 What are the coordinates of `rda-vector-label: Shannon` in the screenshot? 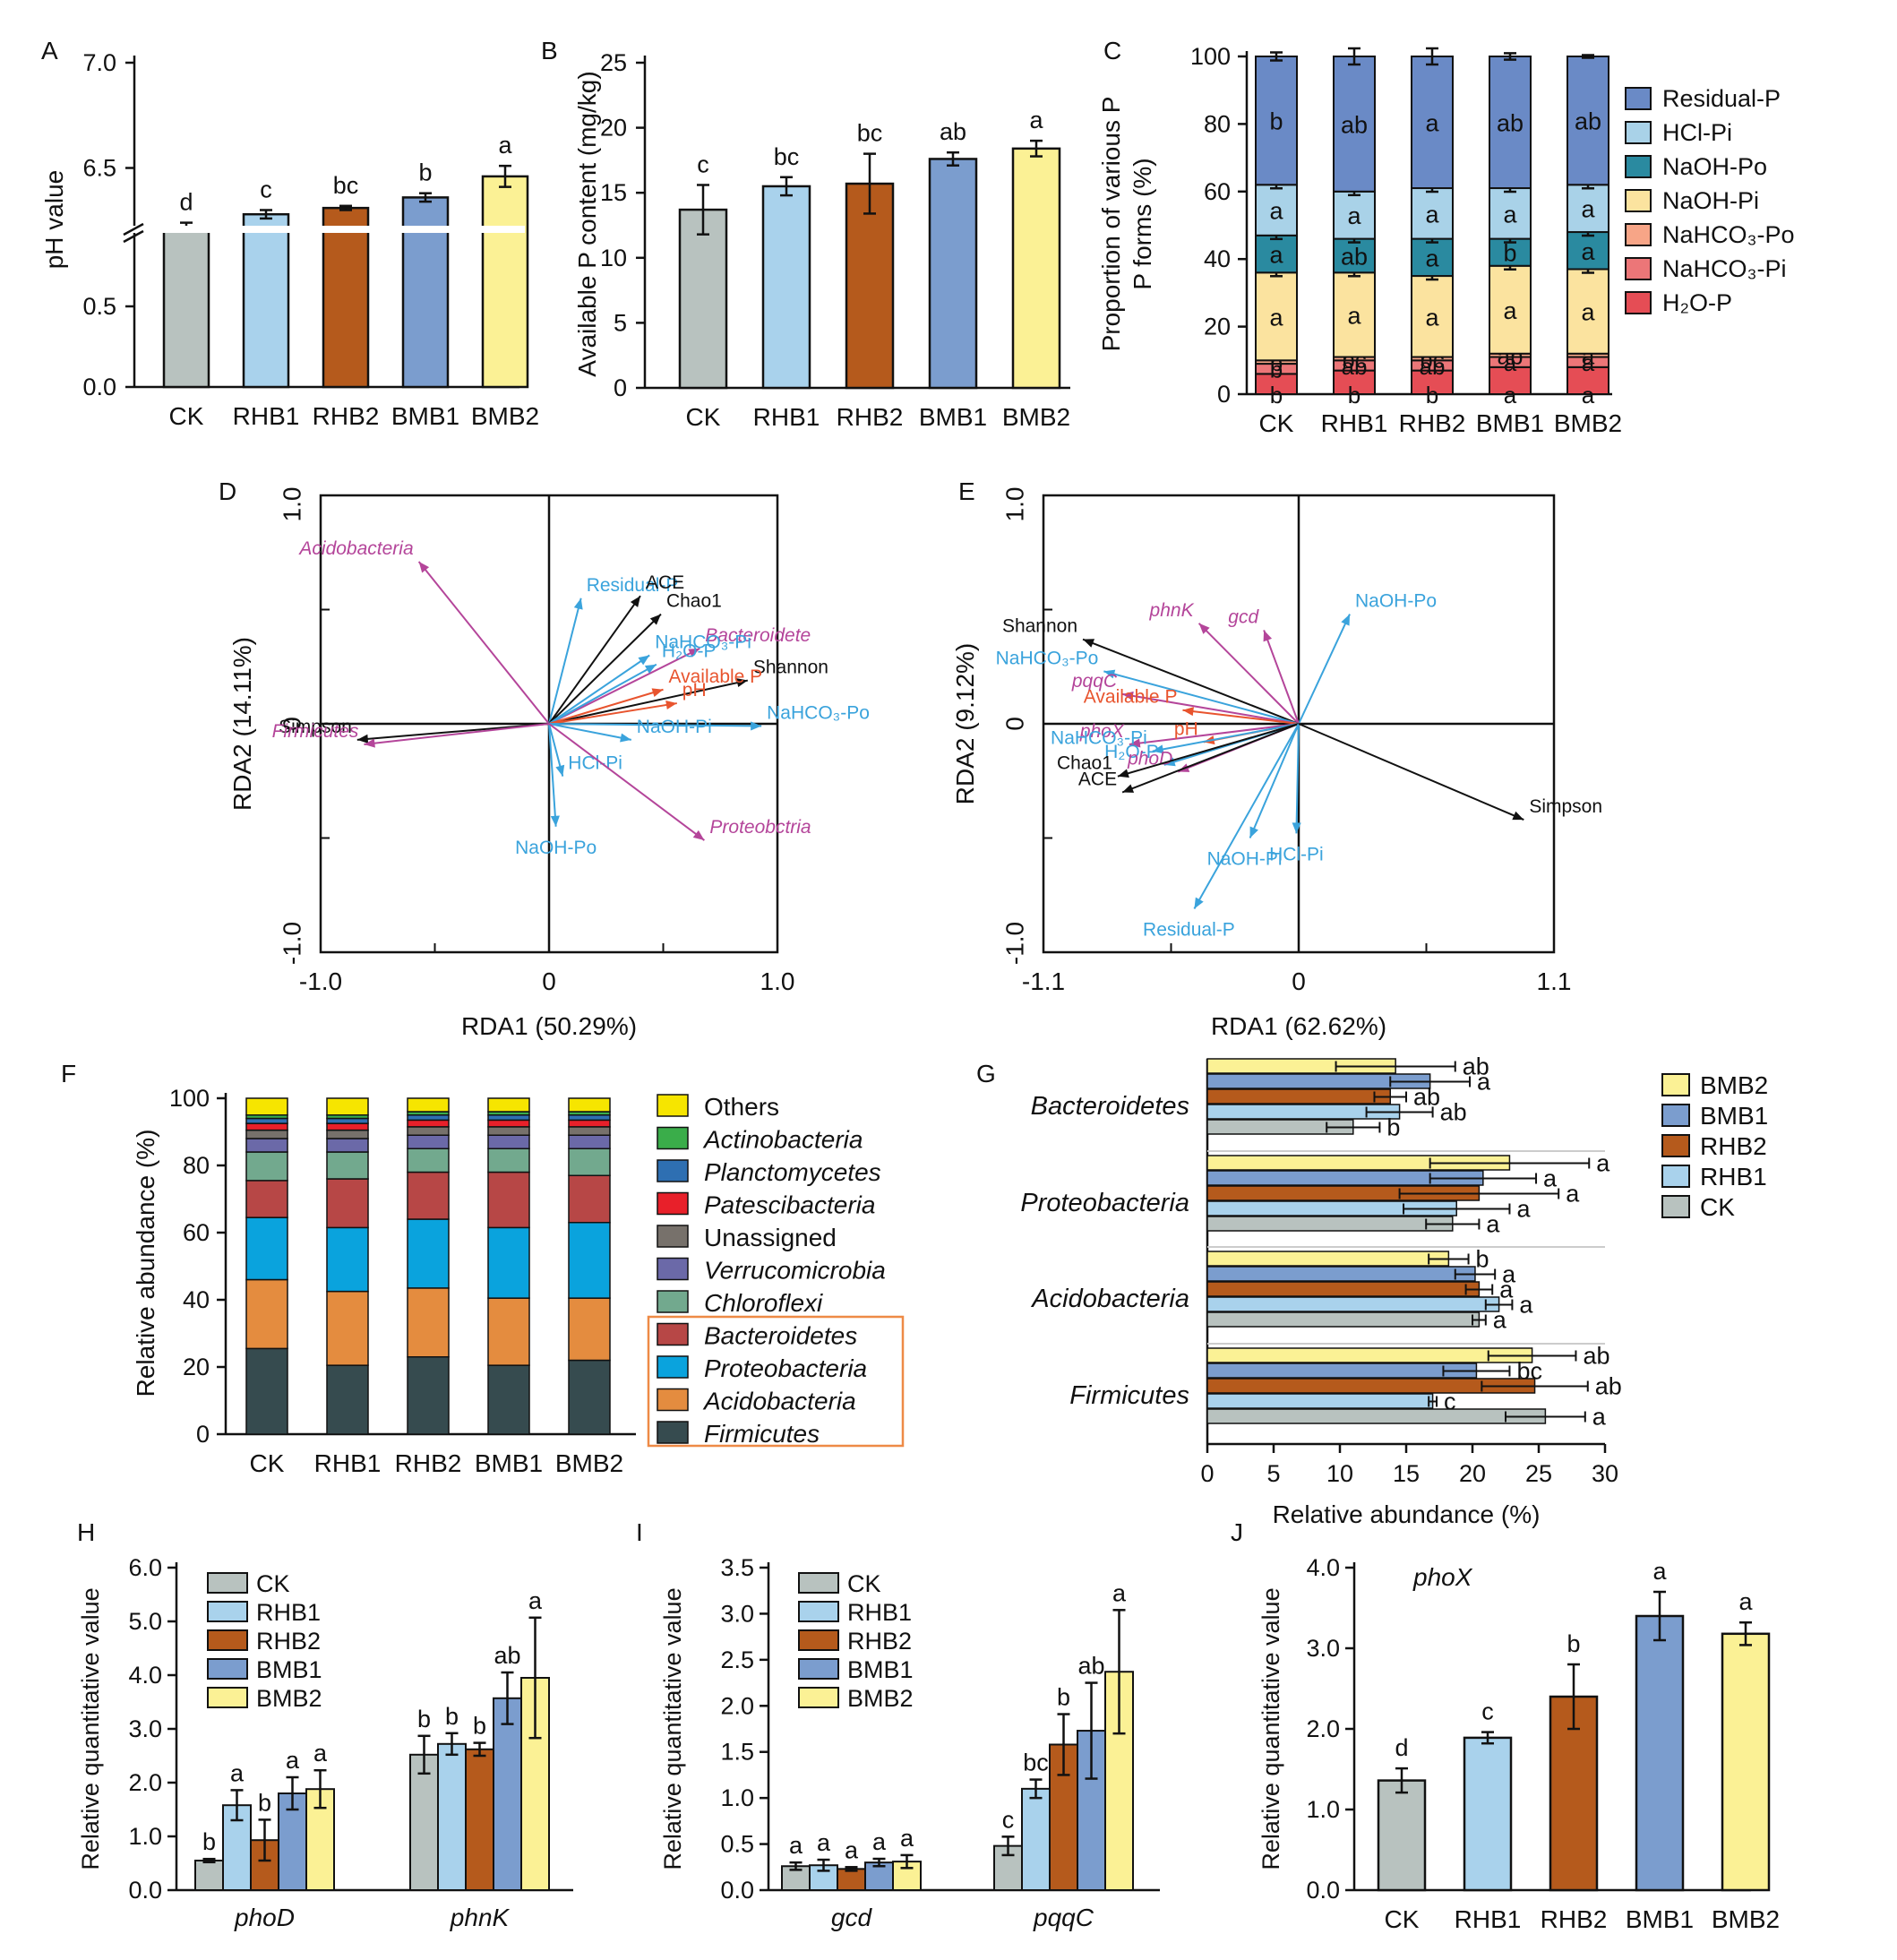 It's located at (1039, 627).